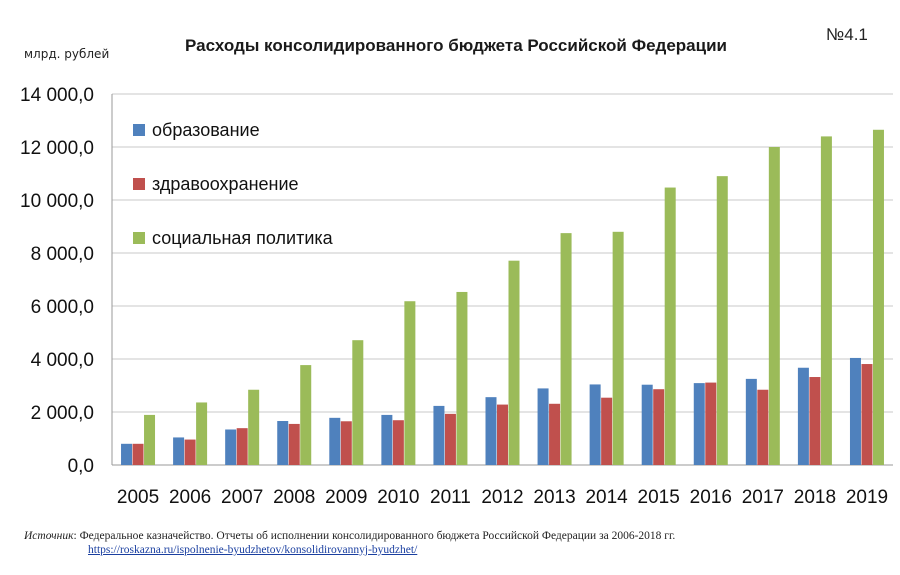 The image size is (900, 575). Describe the element at coordinates (566, 349) in the screenshot. I see `bar-3-2013` at that location.